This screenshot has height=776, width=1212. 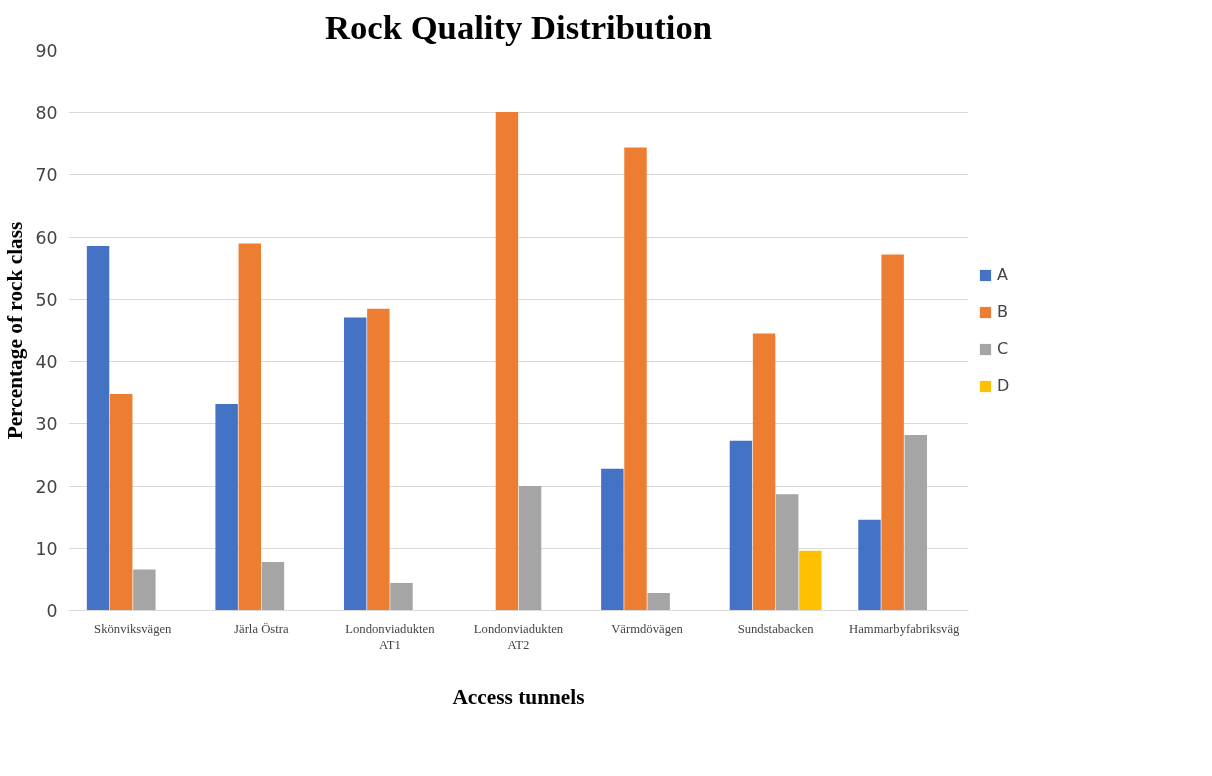 What do you see at coordinates (15, 330) in the screenshot?
I see `y-axis-title: Percentage of rock class` at bounding box center [15, 330].